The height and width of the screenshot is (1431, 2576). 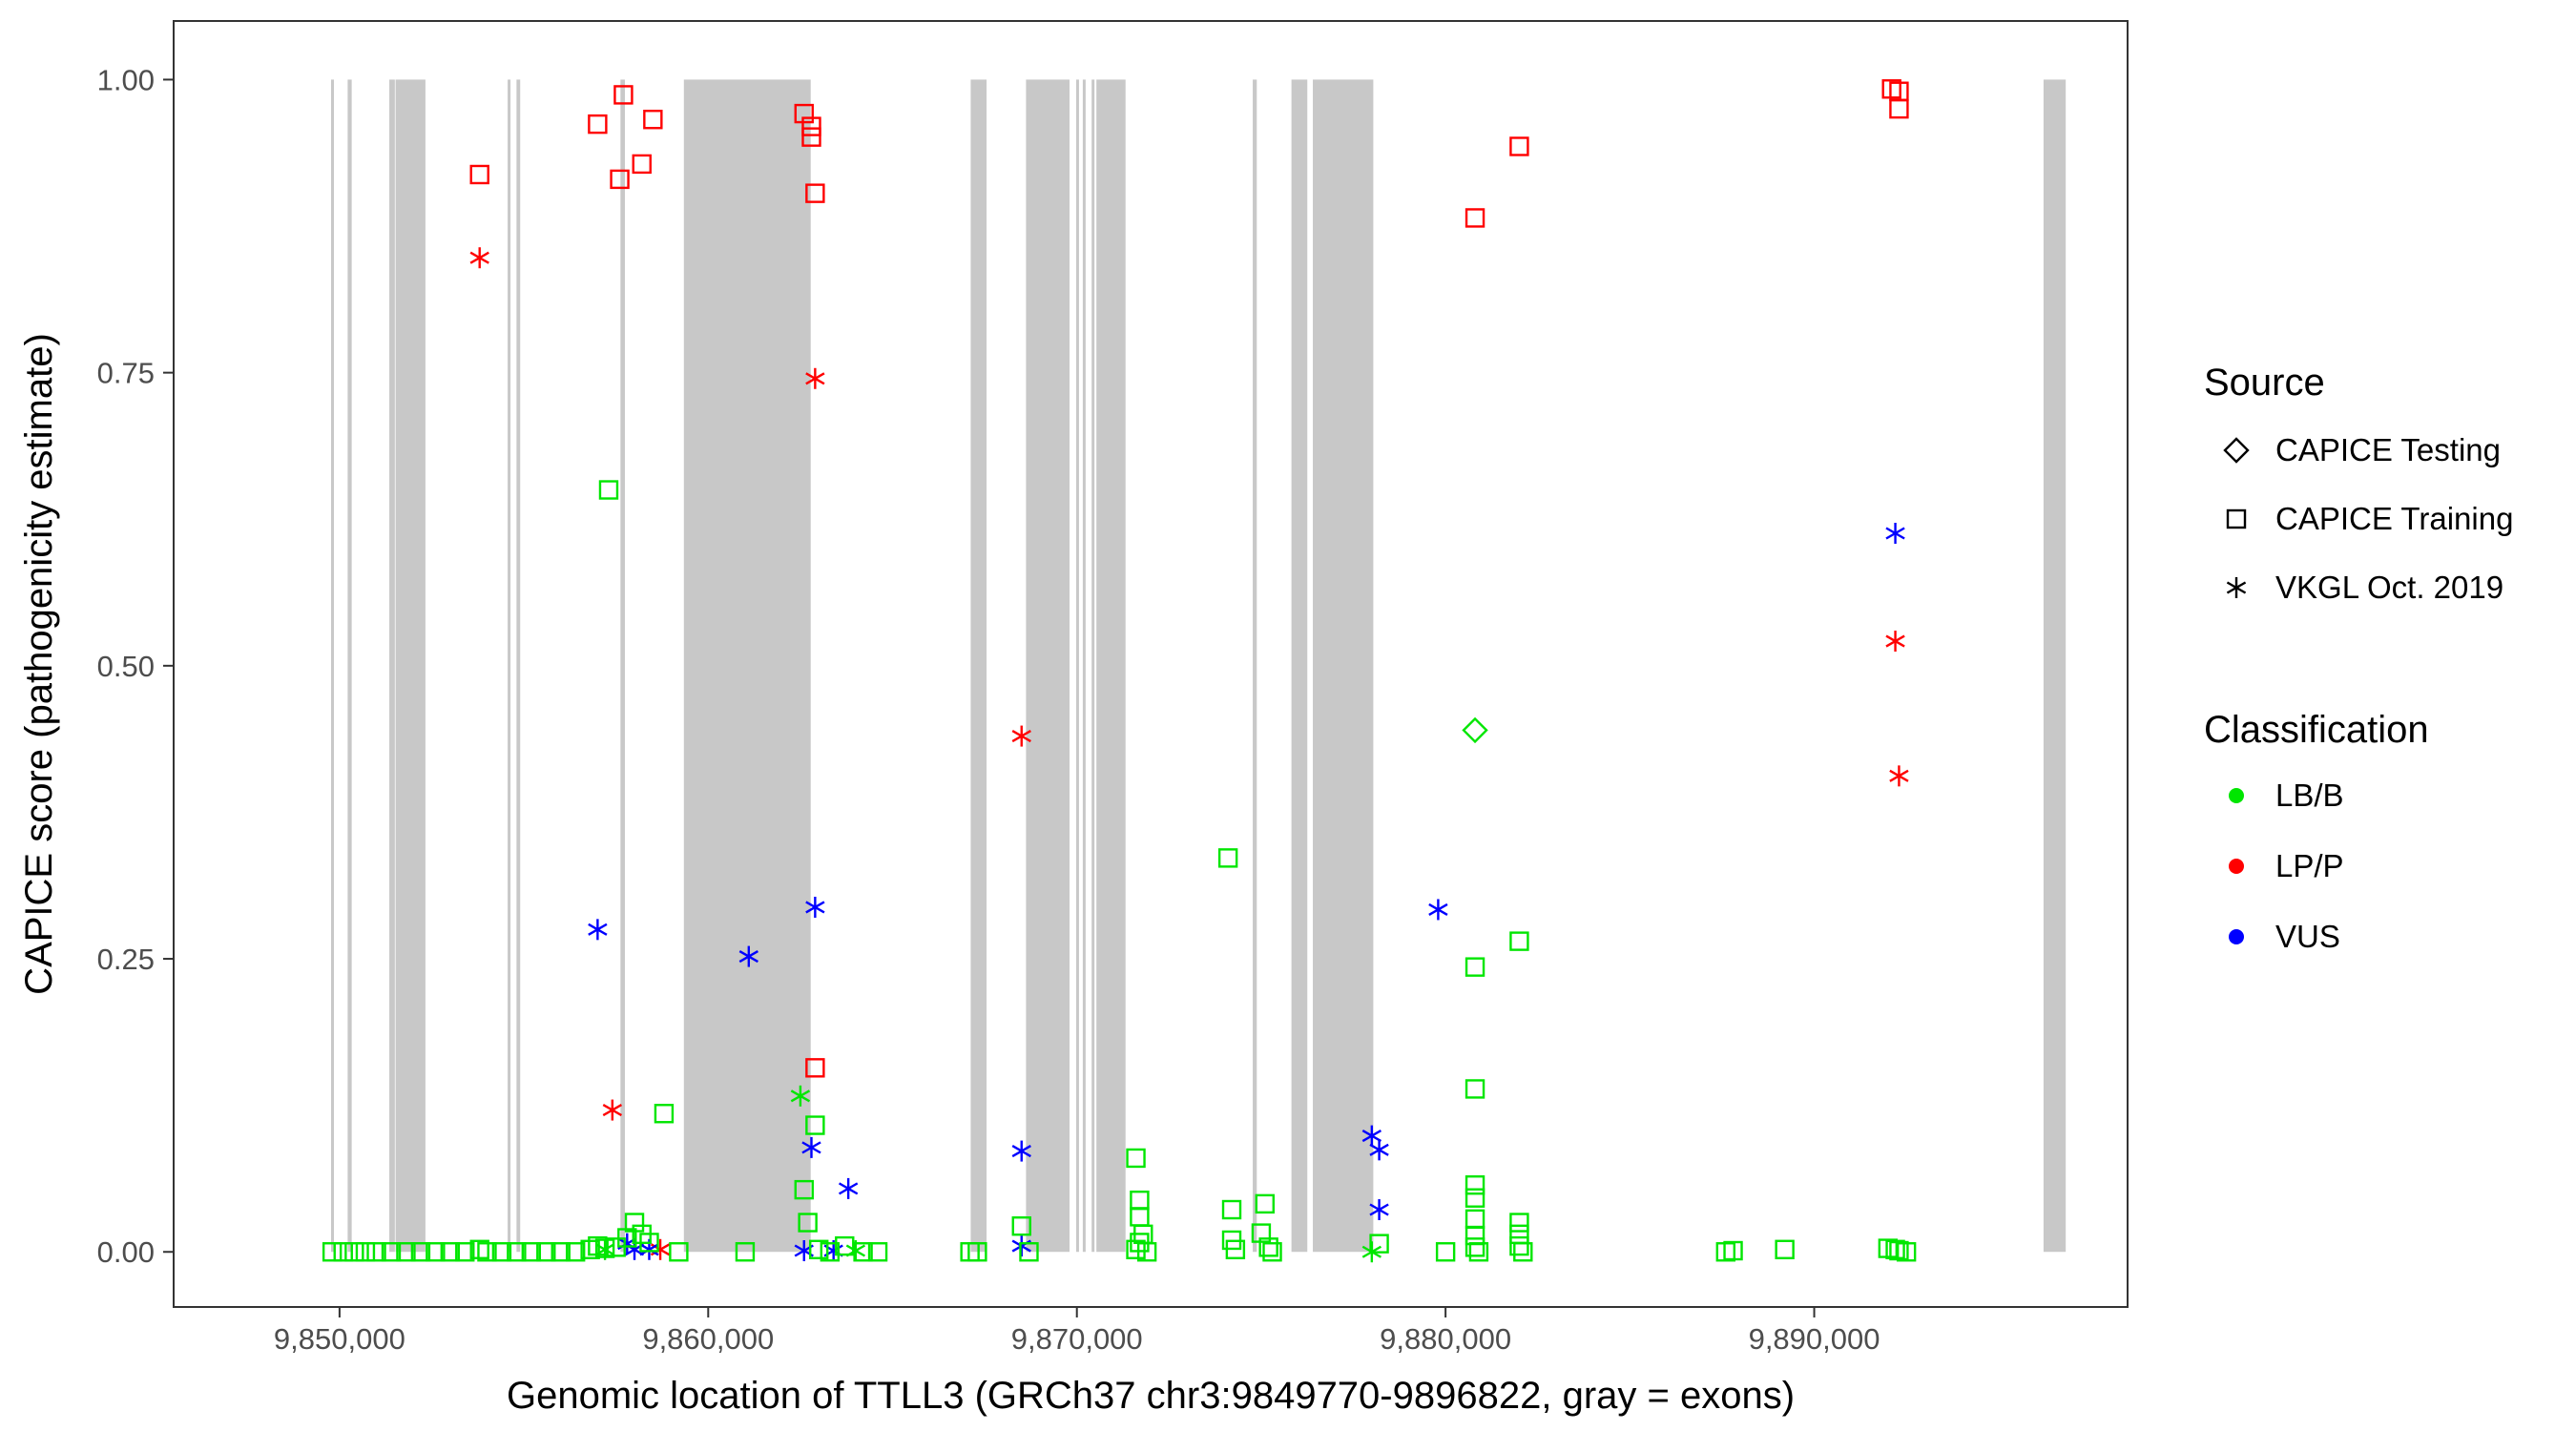 What do you see at coordinates (39, 664) in the screenshot?
I see `y-axis-title: CAPICE score (pathogenicity estimate)` at bounding box center [39, 664].